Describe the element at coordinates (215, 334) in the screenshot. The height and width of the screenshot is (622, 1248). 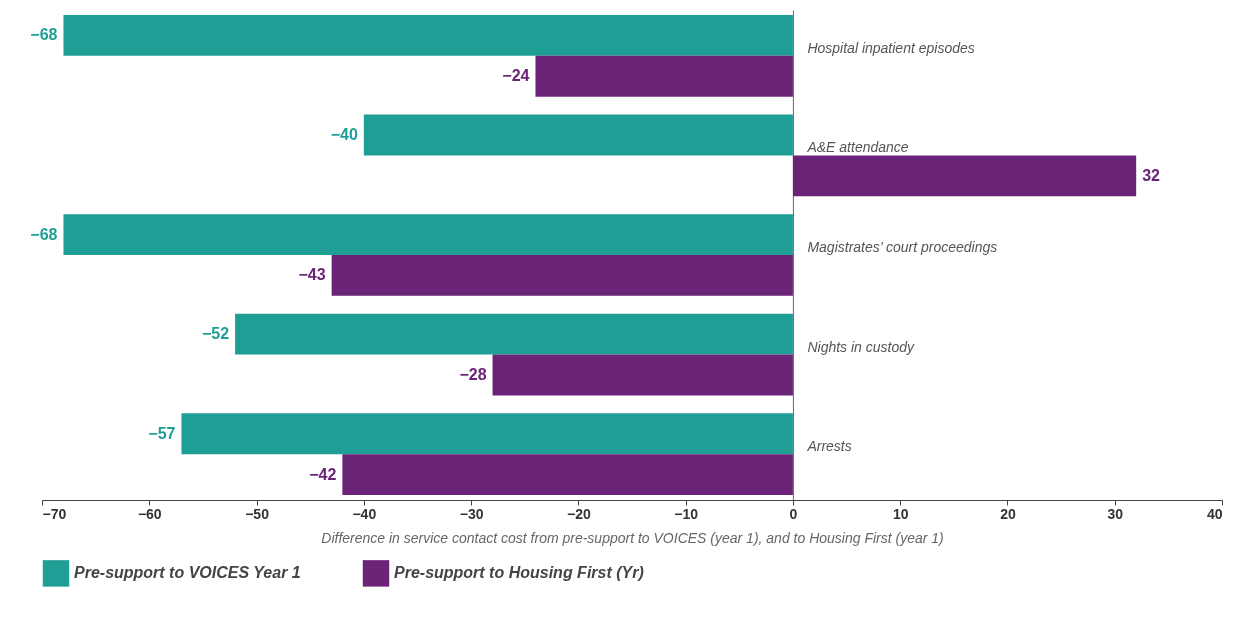
I see `data-label: −52` at that location.